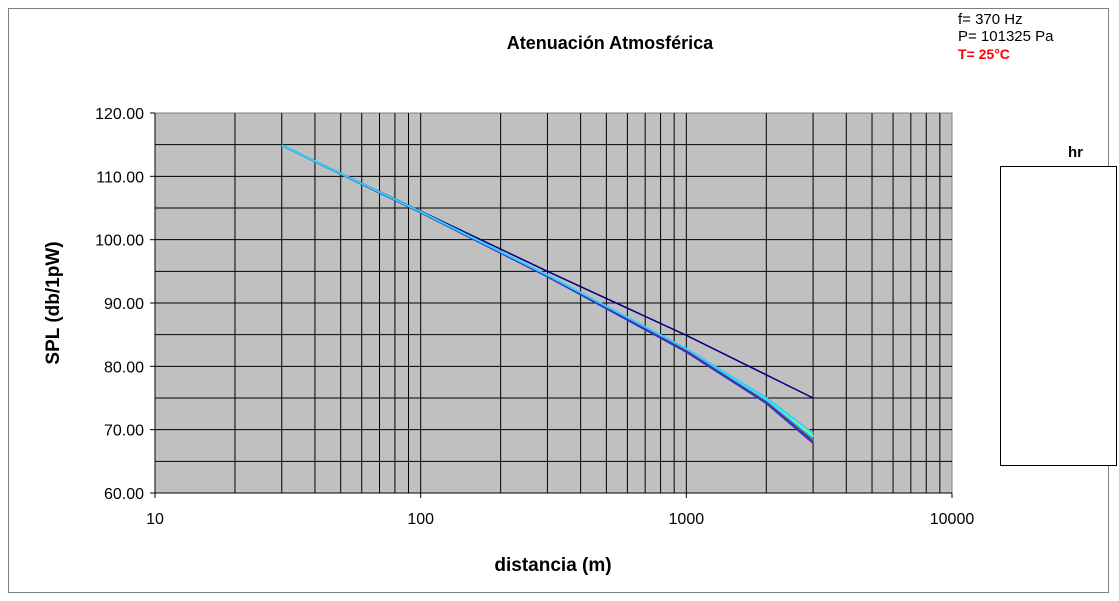 The image size is (1119, 601). What do you see at coordinates (124, 304) in the screenshot?
I see `y-tick-label: 90.00` at bounding box center [124, 304].